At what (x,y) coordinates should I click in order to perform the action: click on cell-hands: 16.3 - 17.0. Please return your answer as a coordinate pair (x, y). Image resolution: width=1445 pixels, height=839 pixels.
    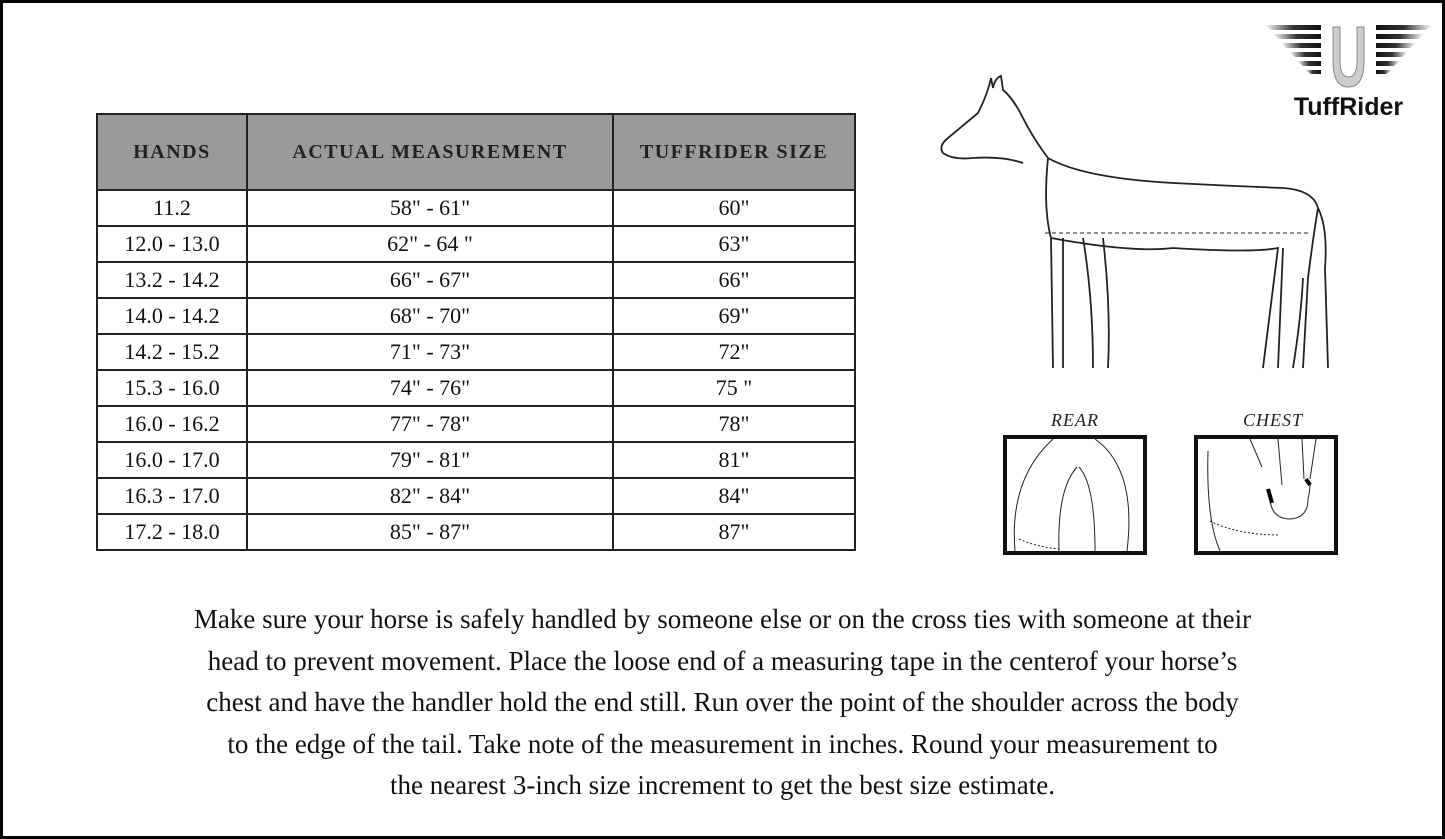
    Looking at the image, I should click on (172, 496).